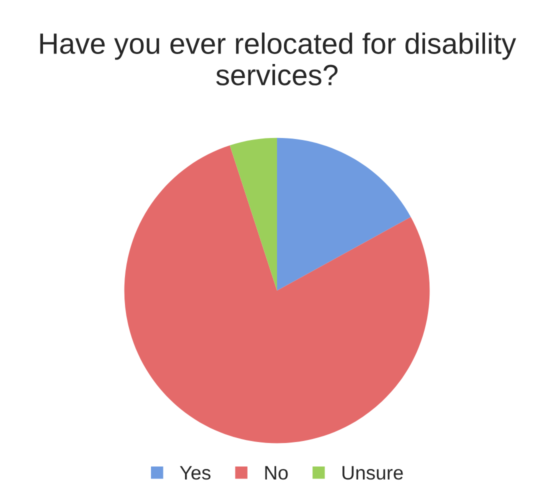 This screenshot has height=501, width=554. I want to click on legend-label: Yes, so click(195, 473).